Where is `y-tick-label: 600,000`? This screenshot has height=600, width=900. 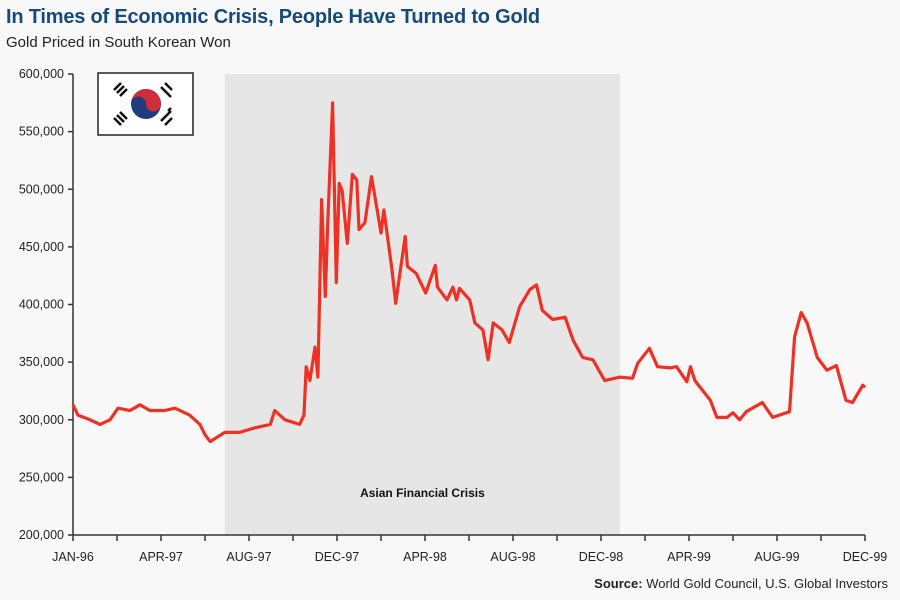 y-tick-label: 600,000 is located at coordinates (41, 74).